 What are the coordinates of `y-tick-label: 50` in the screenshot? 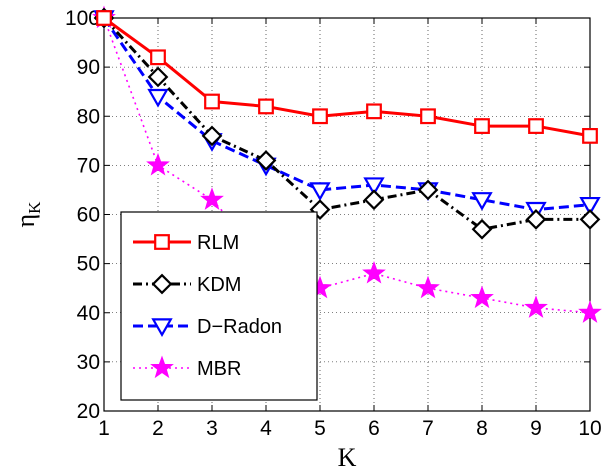 It's located at (88, 264).